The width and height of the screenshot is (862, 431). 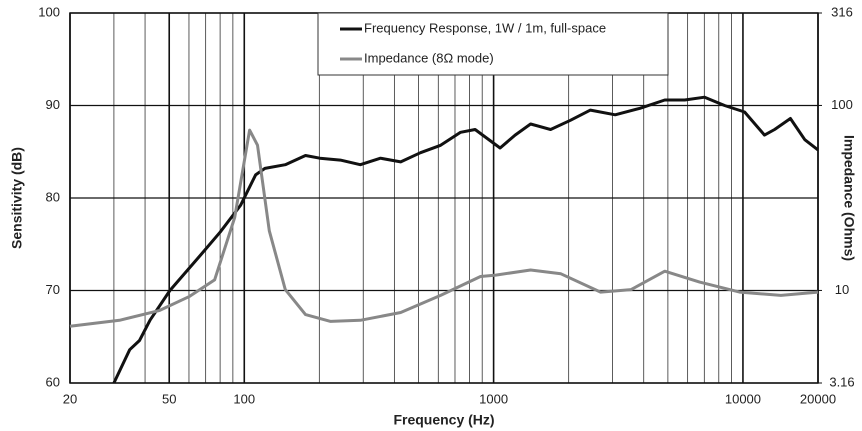 I want to click on x-axis-label: Frequency (Hz), so click(x=443, y=420).